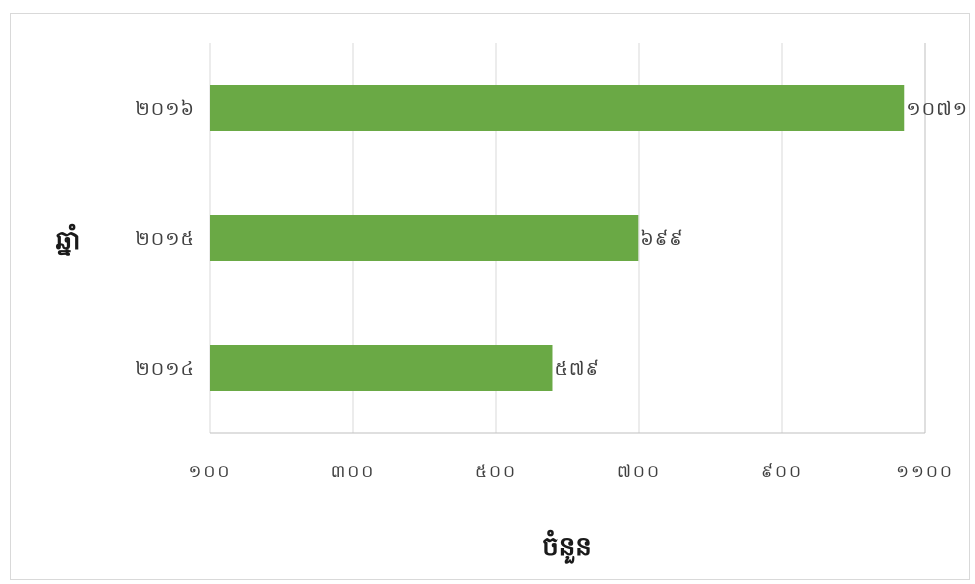 This screenshot has width=975, height=584. I want to click on bar-value-label: ៥៧៩, so click(577, 369).